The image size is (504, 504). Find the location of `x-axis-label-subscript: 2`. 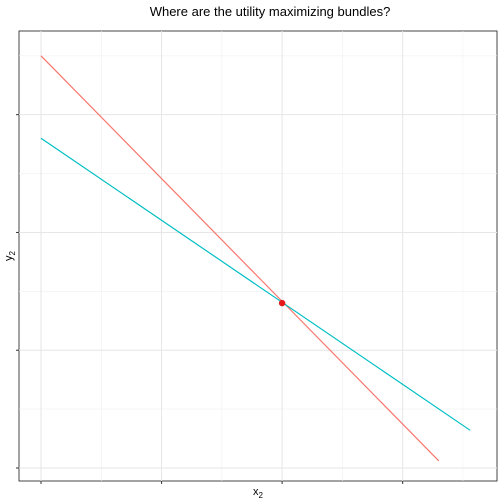

x-axis-label-subscript: 2 is located at coordinates (261, 495).